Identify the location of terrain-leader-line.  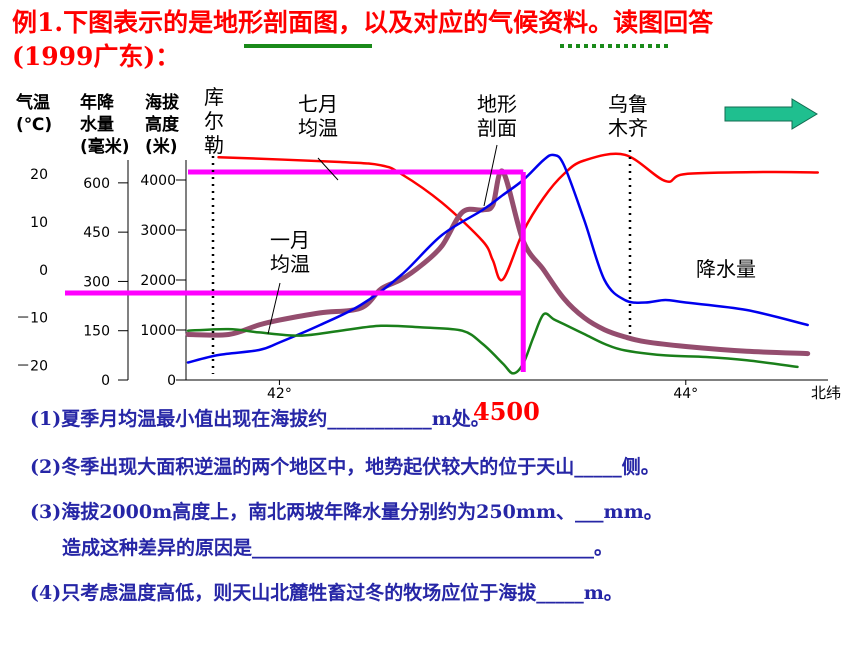
(490, 175).